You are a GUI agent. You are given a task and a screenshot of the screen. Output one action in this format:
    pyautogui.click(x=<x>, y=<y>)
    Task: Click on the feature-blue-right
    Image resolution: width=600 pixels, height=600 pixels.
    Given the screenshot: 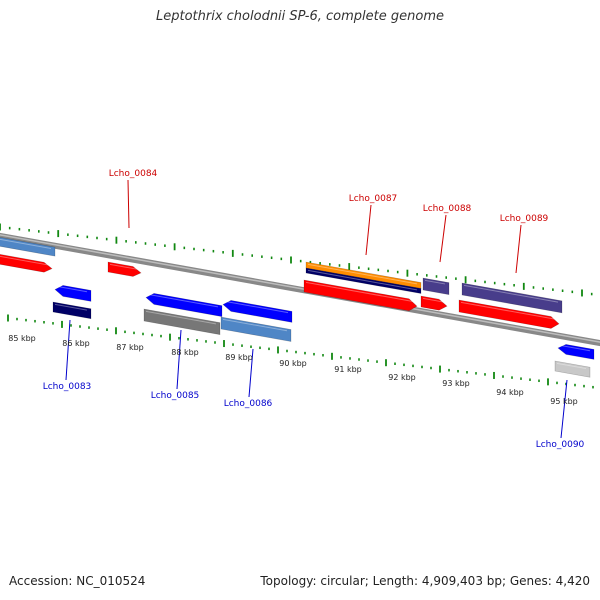 What is the action you would take?
    pyautogui.click(x=576, y=352)
    